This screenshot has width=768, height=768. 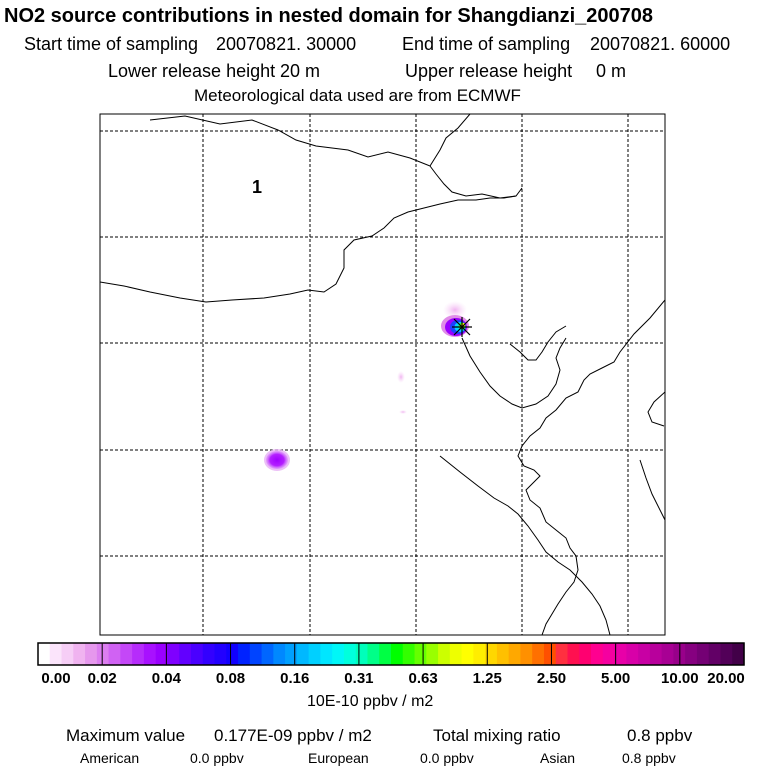 I want to click on colorbar-tick-label: 0.63, so click(x=423, y=678).